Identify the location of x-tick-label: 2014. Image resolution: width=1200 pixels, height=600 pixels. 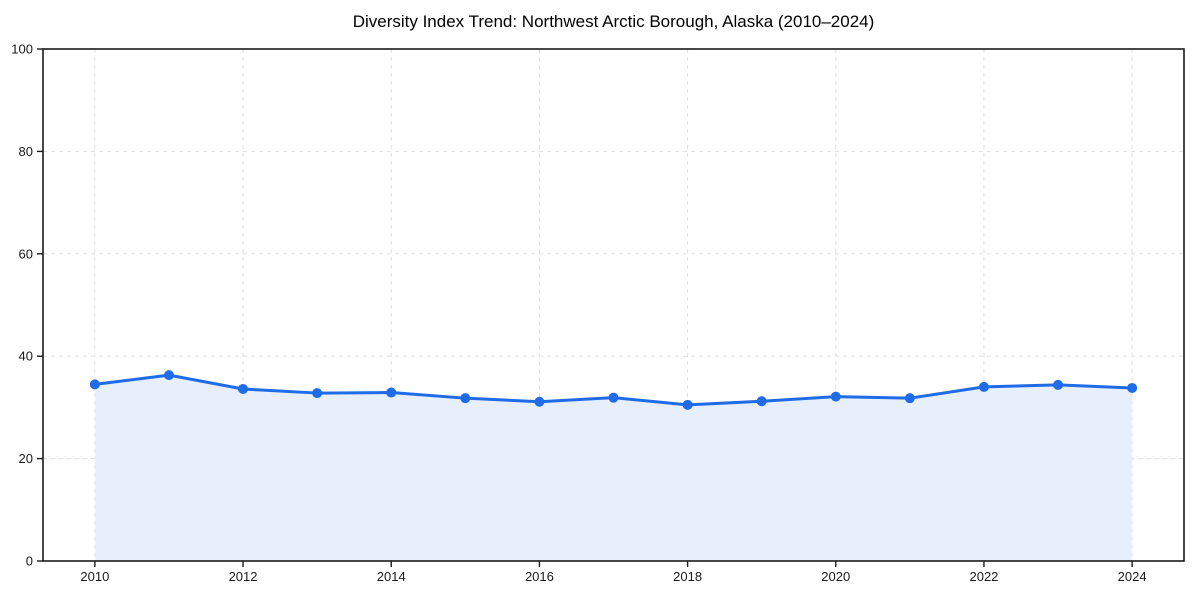
(391, 576).